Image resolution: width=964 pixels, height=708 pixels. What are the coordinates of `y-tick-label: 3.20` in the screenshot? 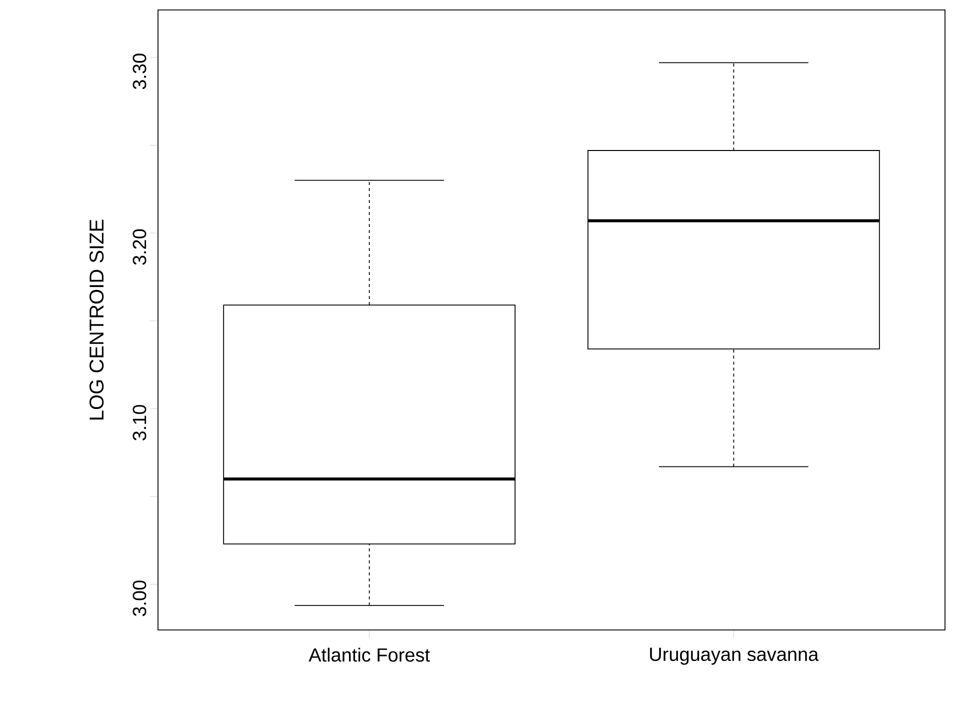 It's located at (139, 247).